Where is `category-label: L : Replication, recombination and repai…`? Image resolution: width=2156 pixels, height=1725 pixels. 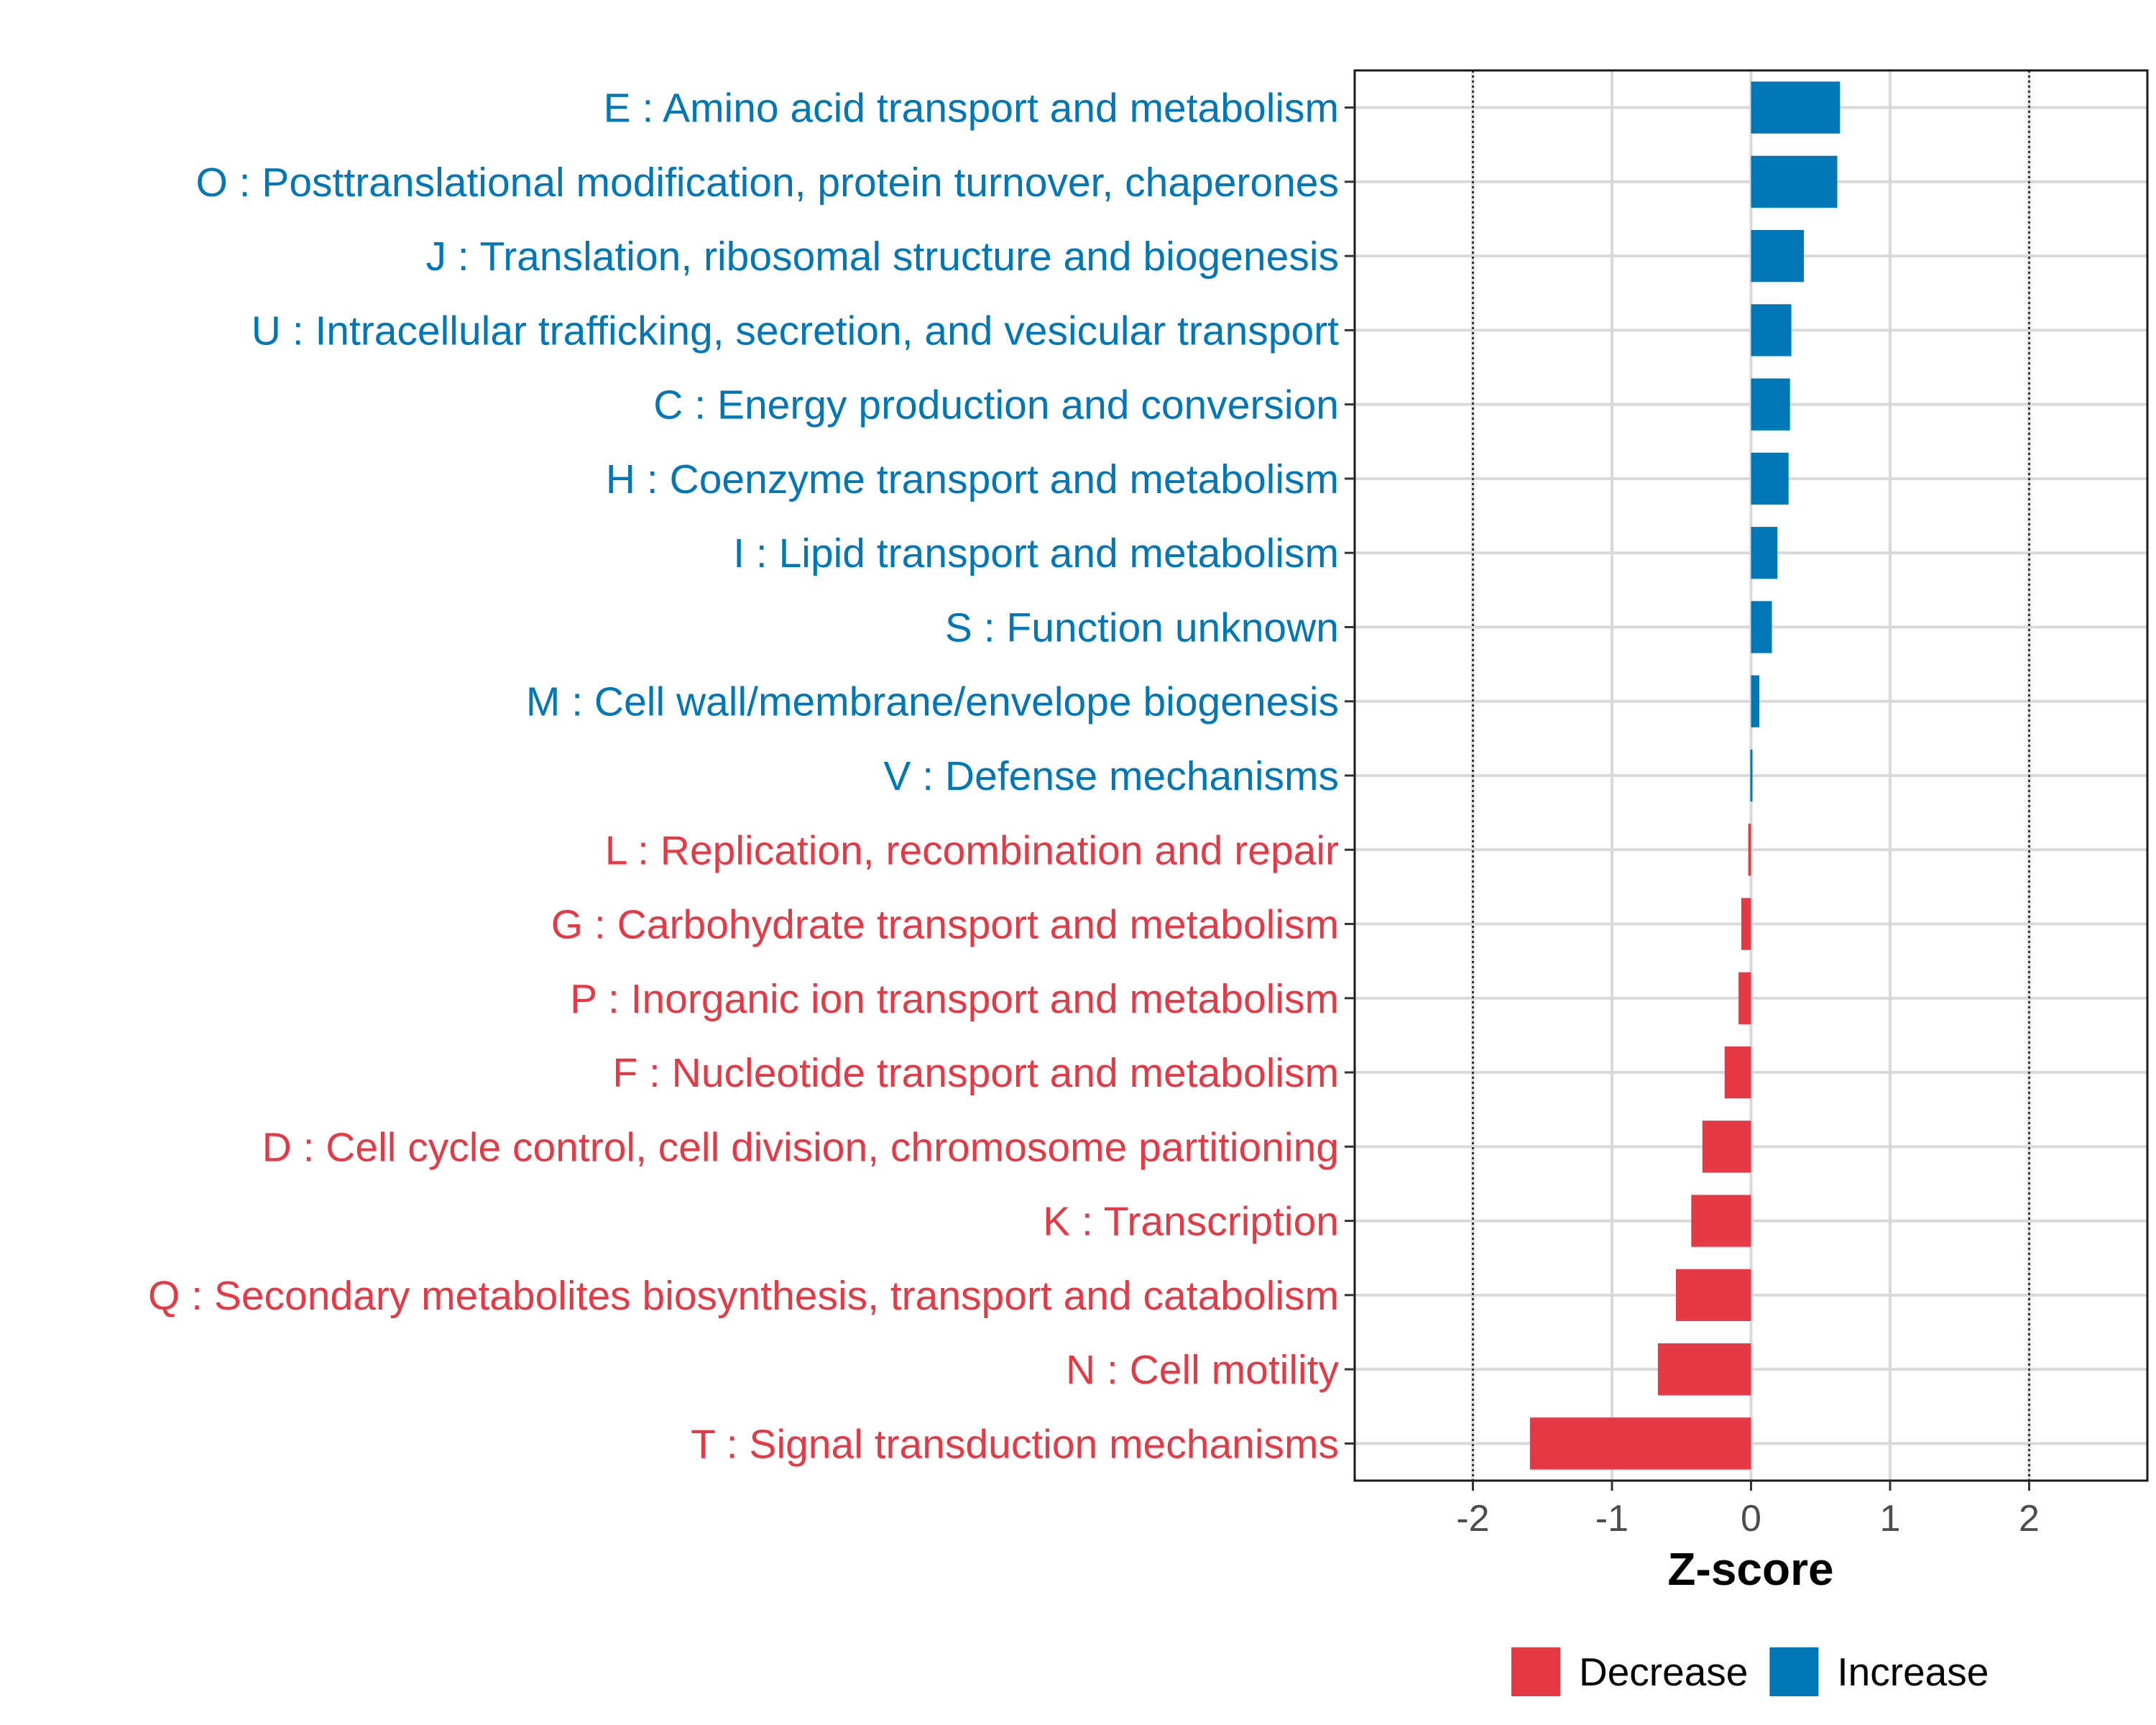 category-label: L : Replication, recombination and repai… is located at coordinates (972, 850).